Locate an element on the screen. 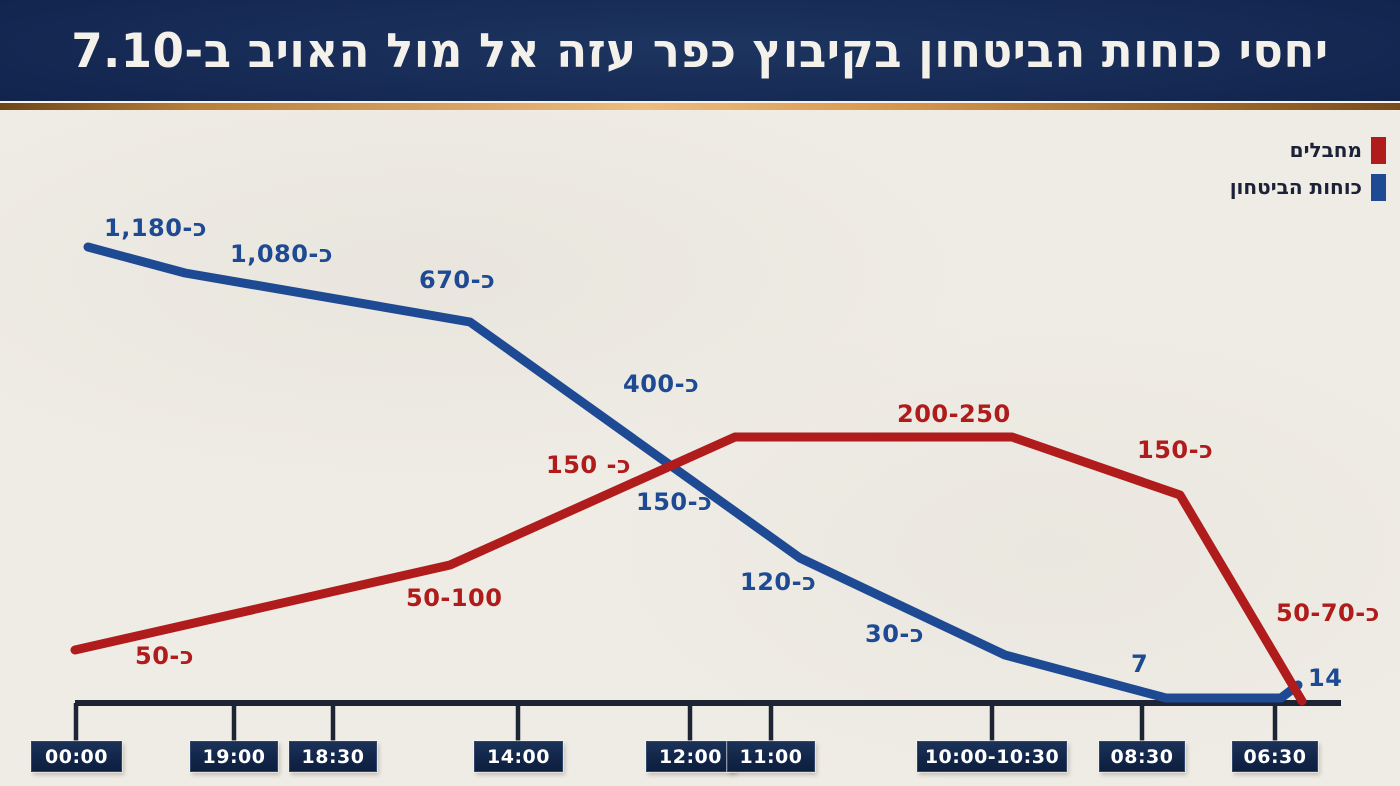  terrorists-point-label: כ-150 is located at coordinates (1175, 450).